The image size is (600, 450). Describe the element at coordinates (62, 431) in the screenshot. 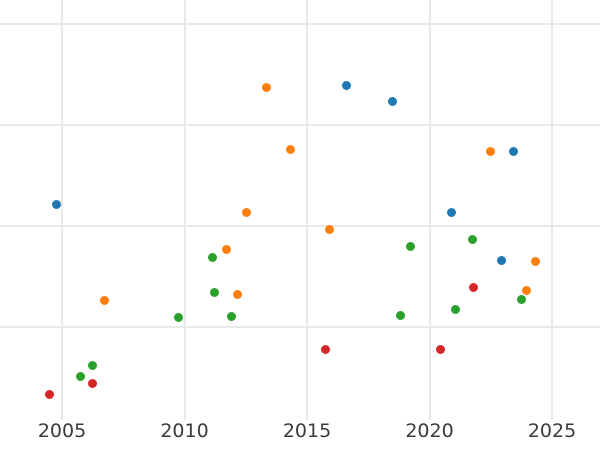

I see `x-tick-label: 2005` at that location.